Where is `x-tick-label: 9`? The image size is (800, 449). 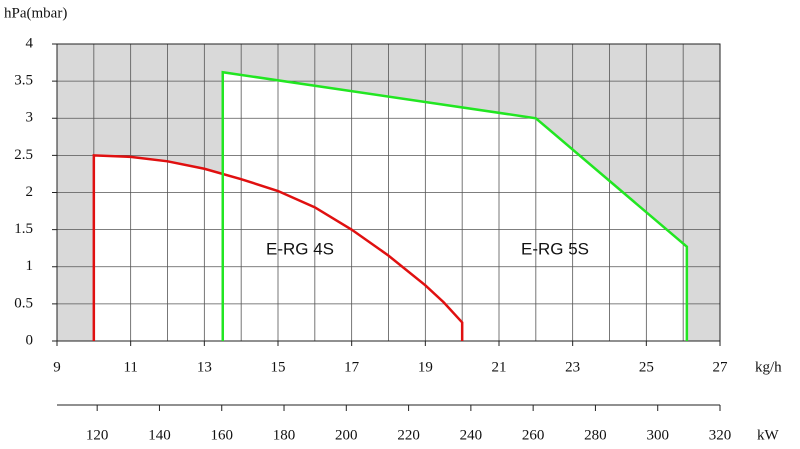
x-tick-label: 9 is located at coordinates (57, 367).